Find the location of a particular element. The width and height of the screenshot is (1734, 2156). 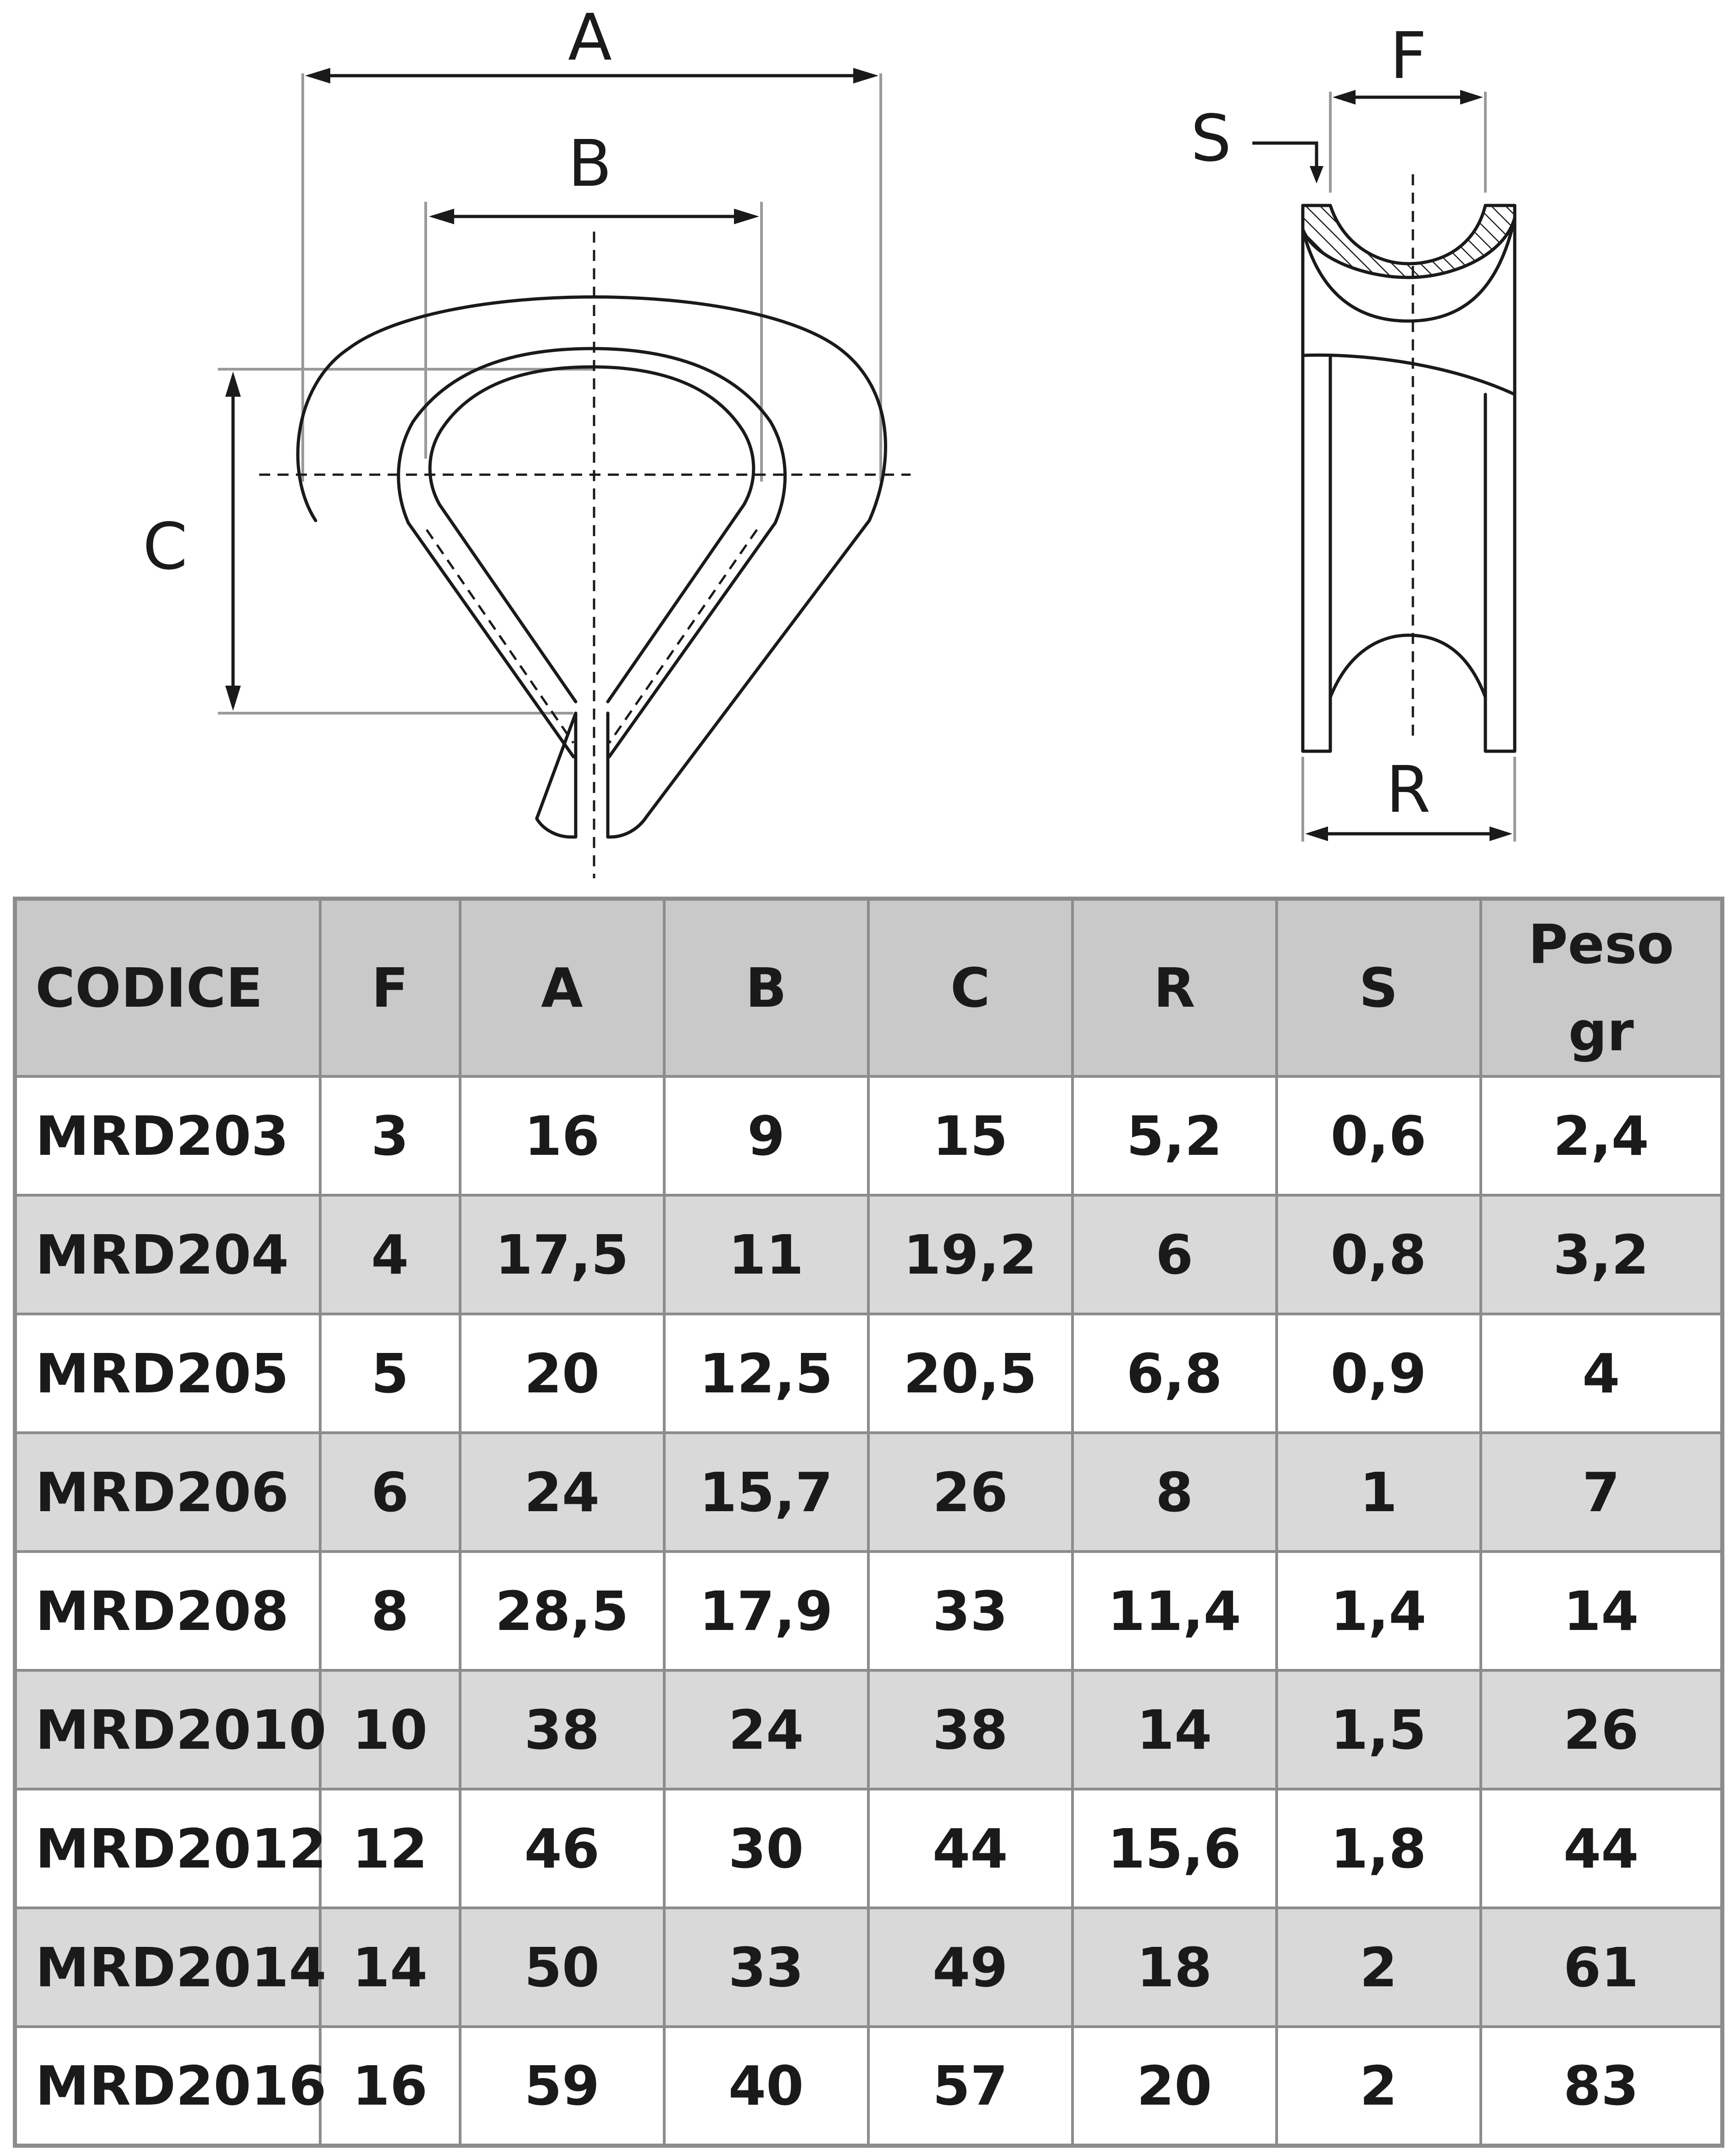

cell-peso: 44 is located at coordinates (1601, 1848).